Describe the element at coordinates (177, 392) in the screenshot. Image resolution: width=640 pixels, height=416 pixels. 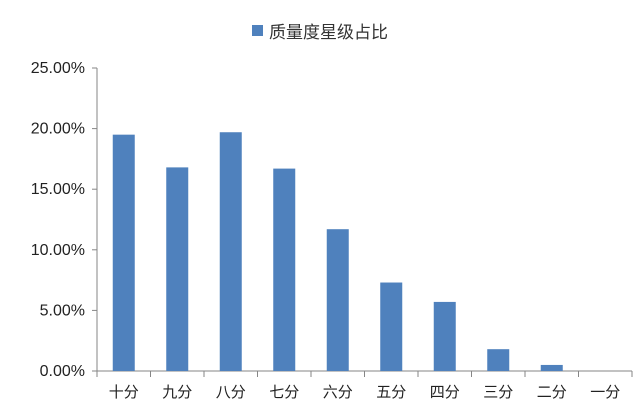
I see `x-category-label: 九分` at that location.